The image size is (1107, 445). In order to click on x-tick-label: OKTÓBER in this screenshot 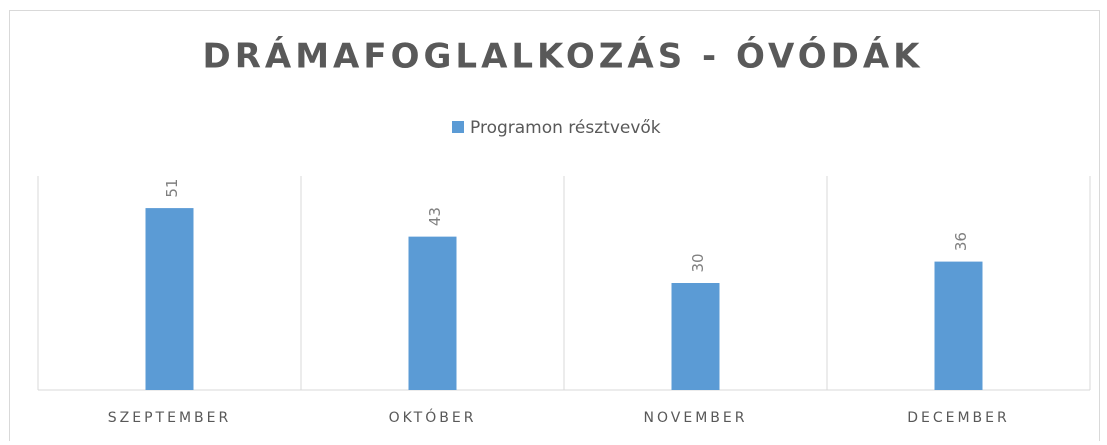, I will do `click(433, 417)`.